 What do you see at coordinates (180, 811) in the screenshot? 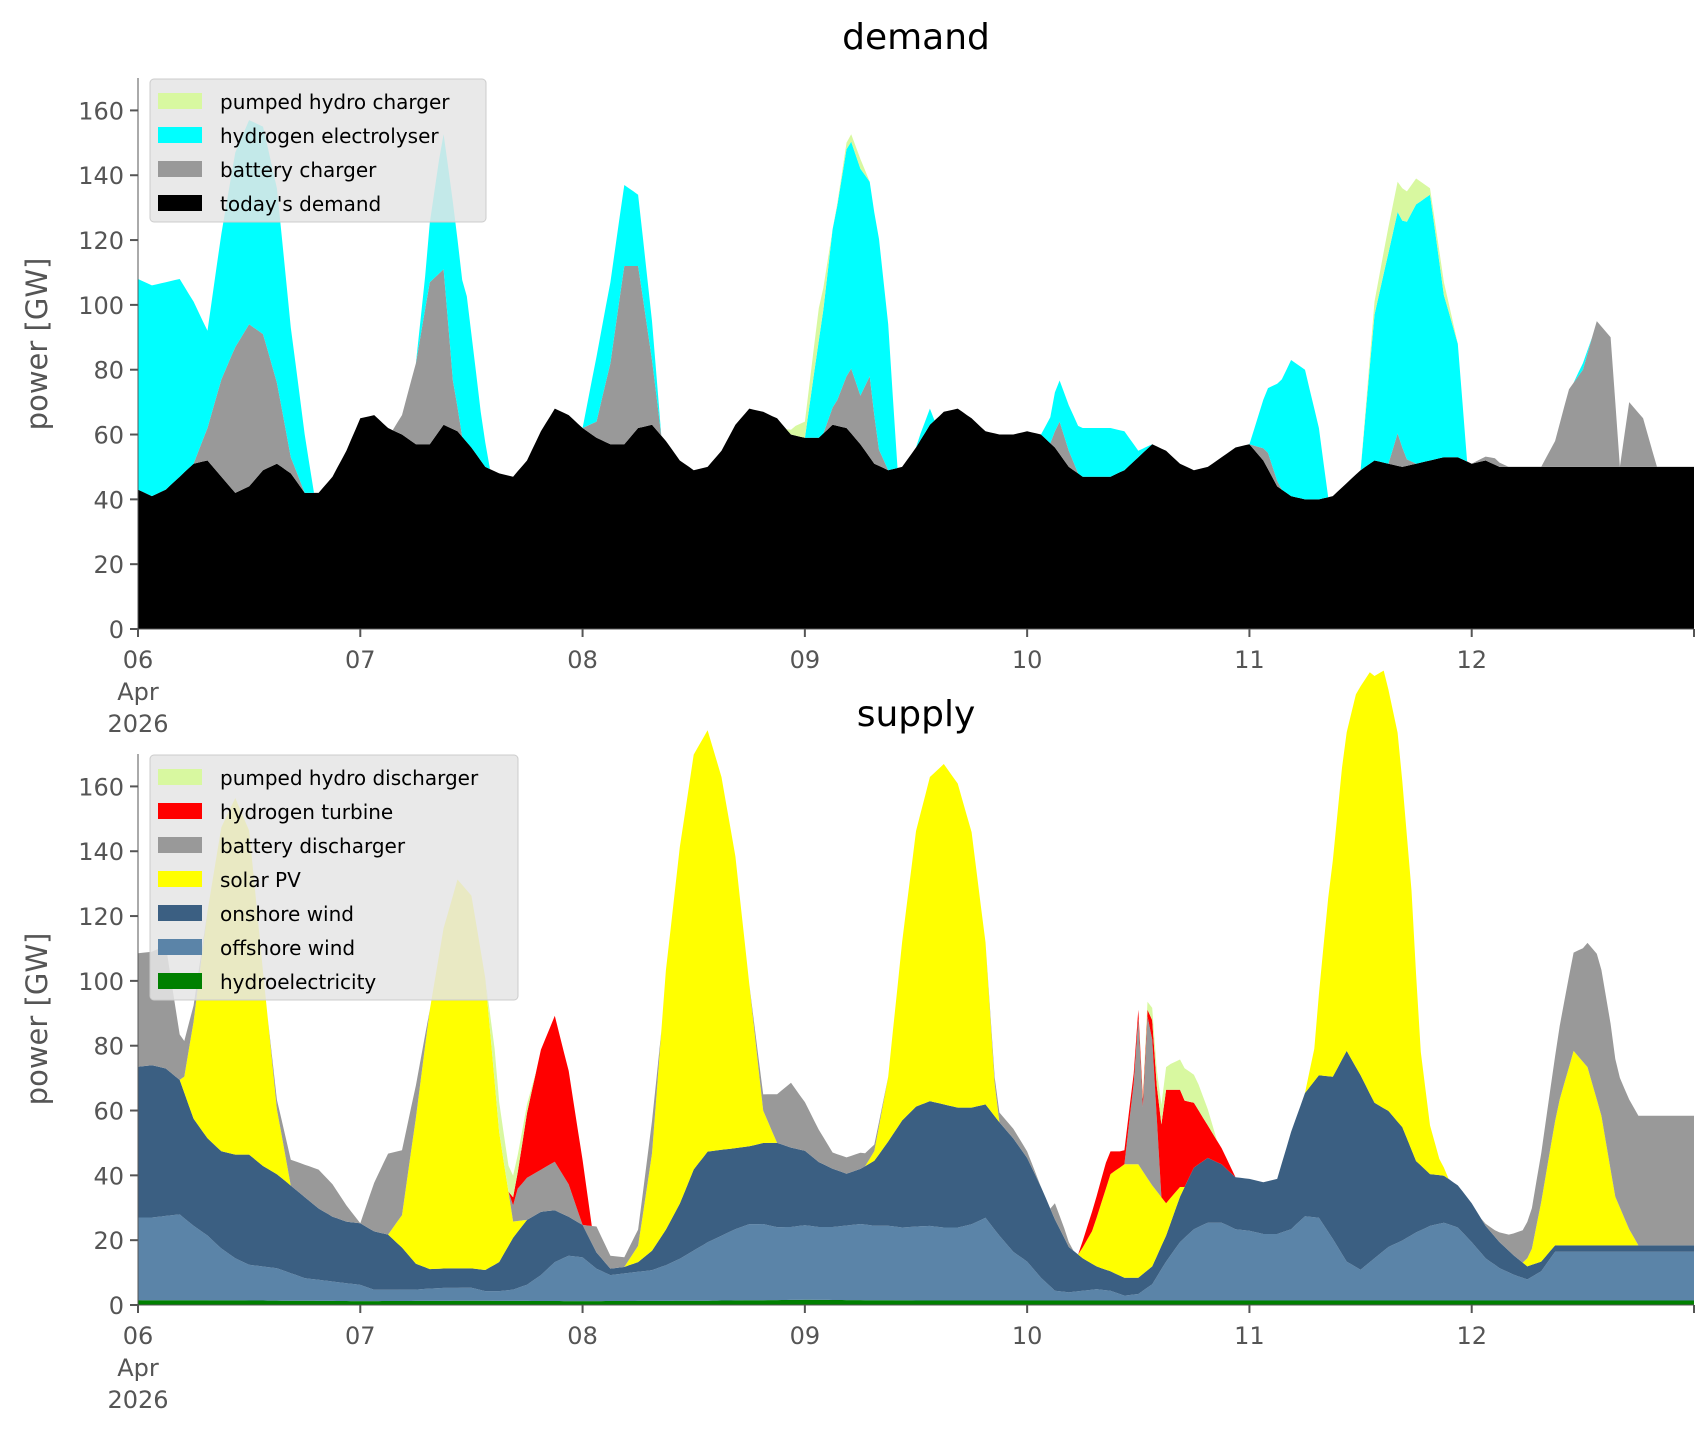
I see `supply-legend-swatch-hydrogen-turbine` at bounding box center [180, 811].